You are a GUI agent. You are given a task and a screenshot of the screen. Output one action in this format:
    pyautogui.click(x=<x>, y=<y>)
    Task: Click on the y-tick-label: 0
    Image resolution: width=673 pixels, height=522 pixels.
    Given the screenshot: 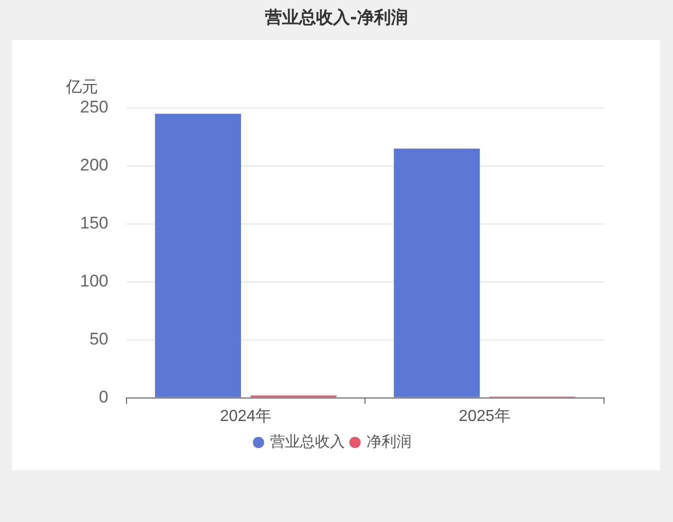 What is the action you would take?
    pyautogui.click(x=103, y=396)
    